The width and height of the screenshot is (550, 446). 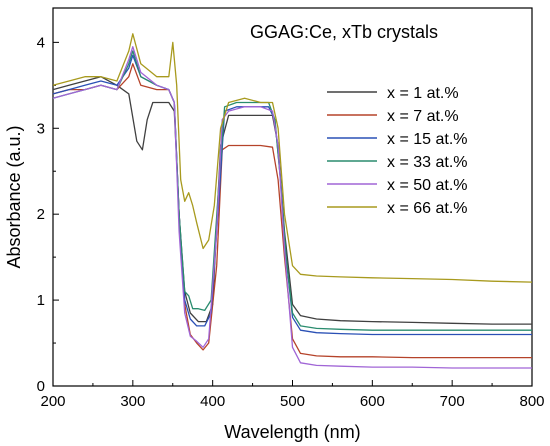 I want to click on legend-label-6: x = 66 at.%, so click(x=427, y=208).